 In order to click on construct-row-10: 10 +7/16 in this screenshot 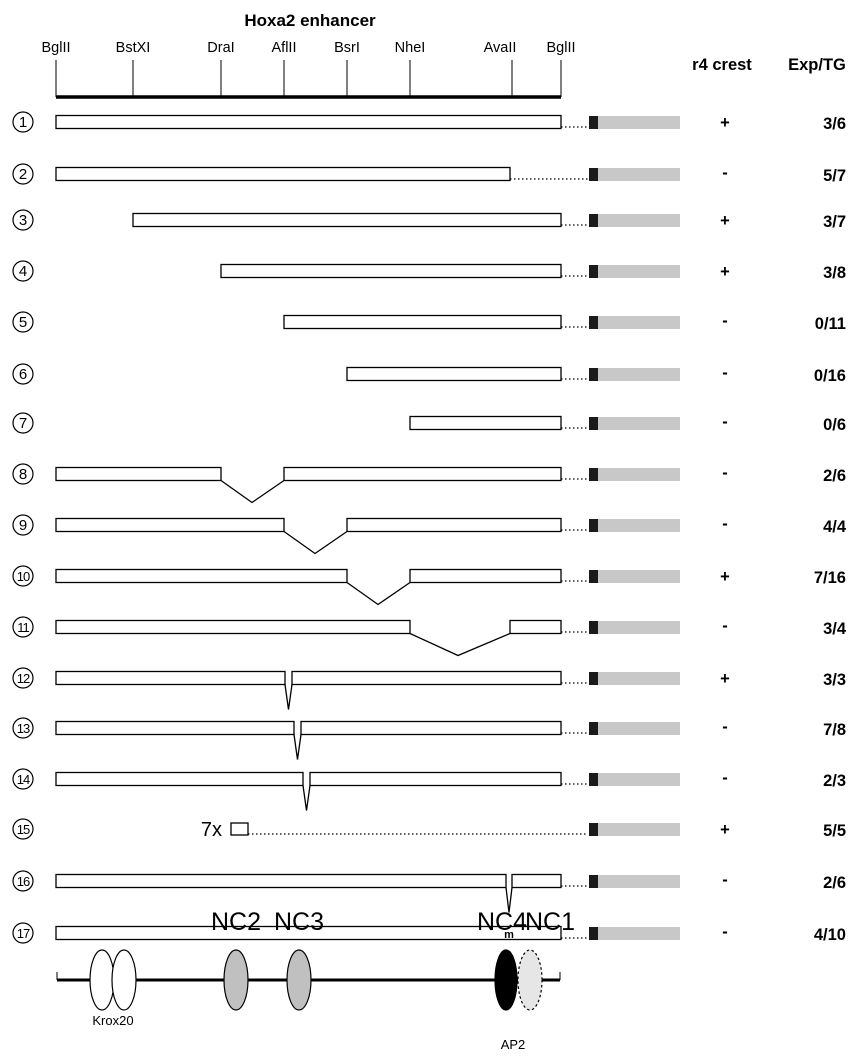, I will do `click(429, 585)`.